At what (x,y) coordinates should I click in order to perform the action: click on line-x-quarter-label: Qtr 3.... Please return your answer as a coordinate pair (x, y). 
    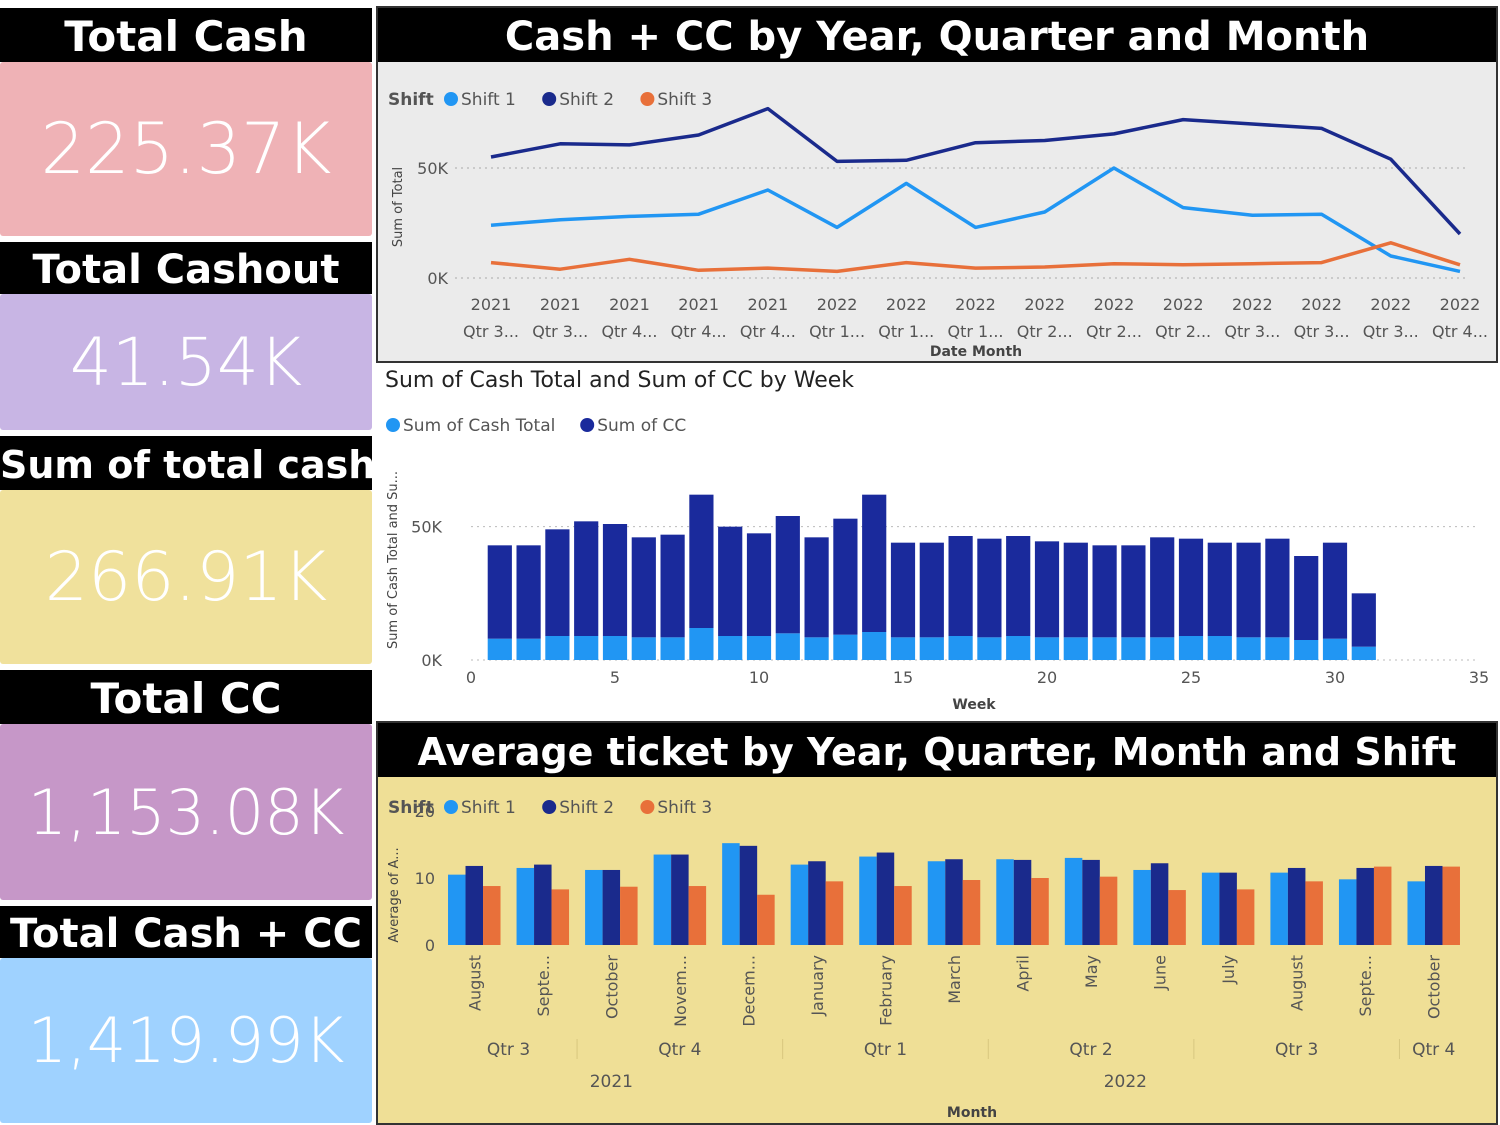
    Looking at the image, I should click on (1322, 331).